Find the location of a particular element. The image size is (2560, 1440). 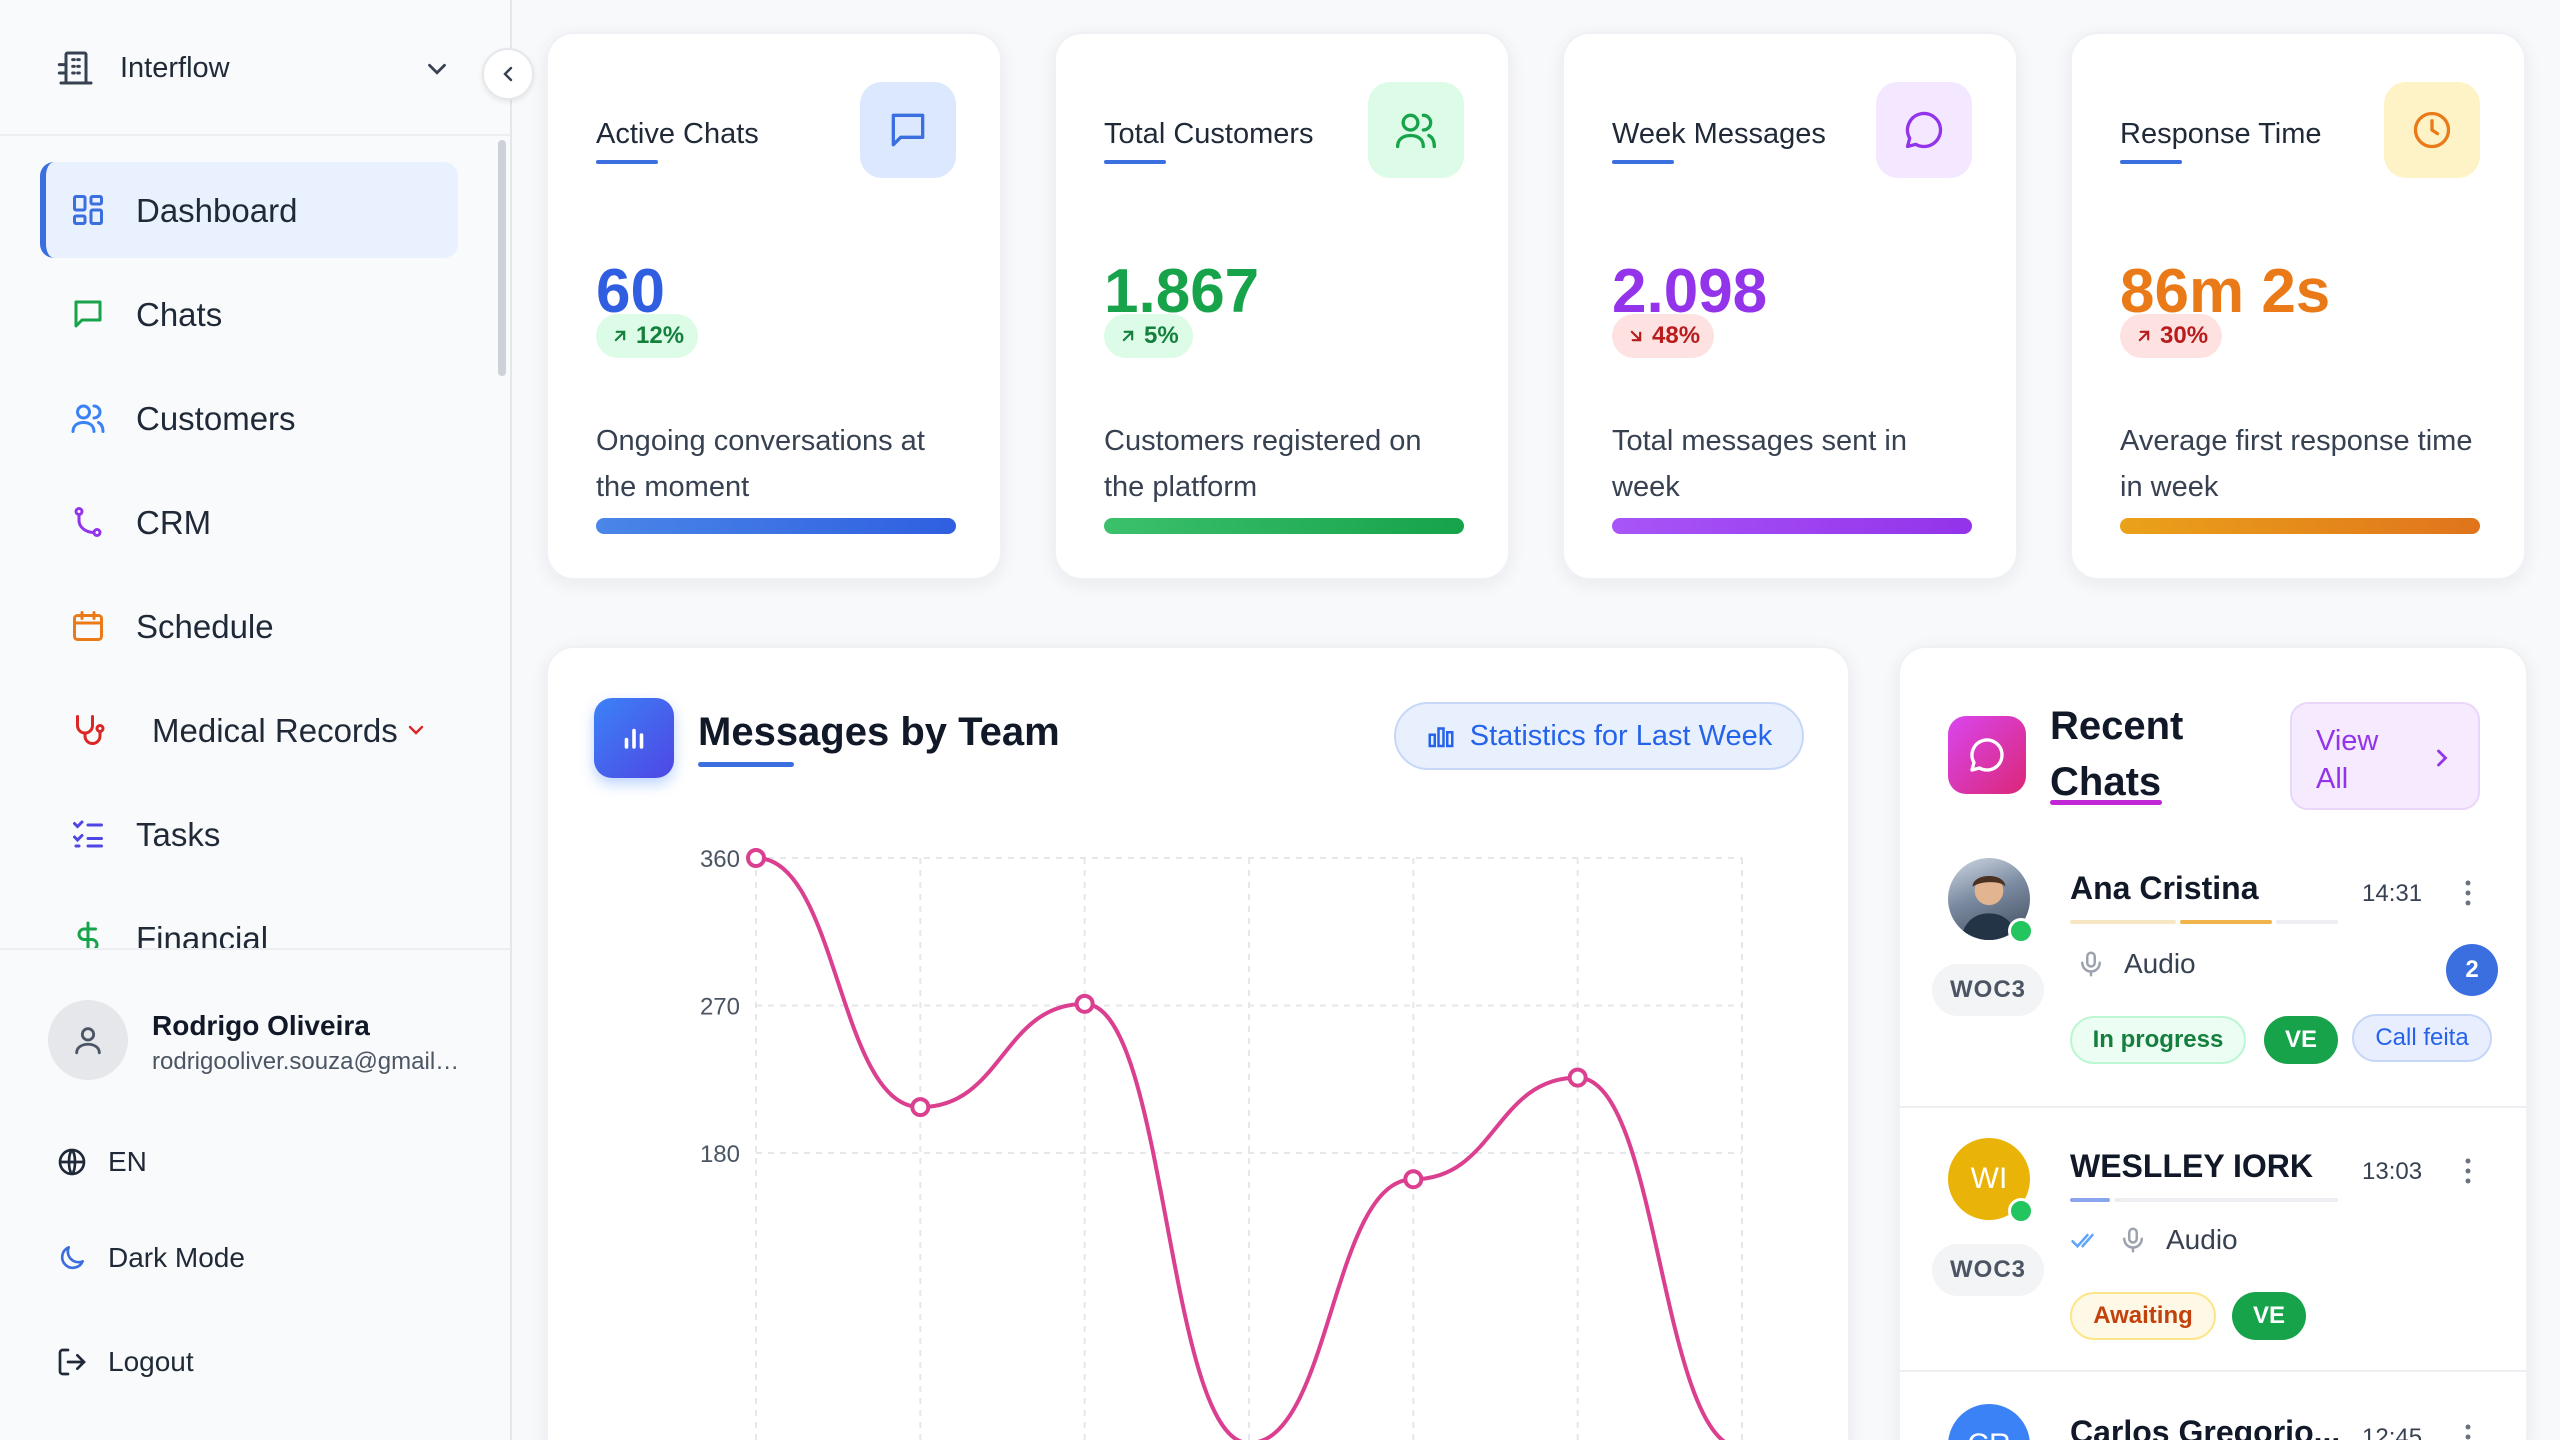

unread-count-badge: 2 is located at coordinates (2472, 970).